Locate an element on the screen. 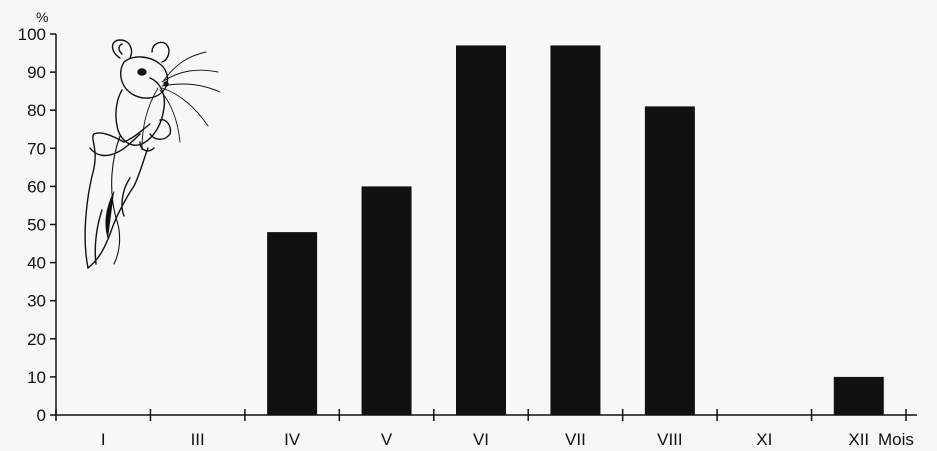 This screenshot has width=937, height=451. x-tick-label: VIII is located at coordinates (670, 439).